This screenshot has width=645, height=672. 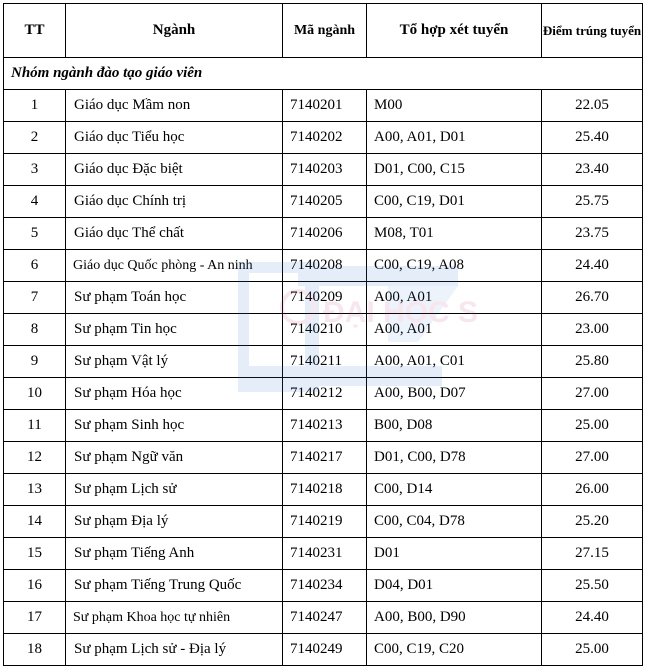 What do you see at coordinates (454, 30) in the screenshot?
I see `header-to-hop: Tổ hợp xét tuyển` at bounding box center [454, 30].